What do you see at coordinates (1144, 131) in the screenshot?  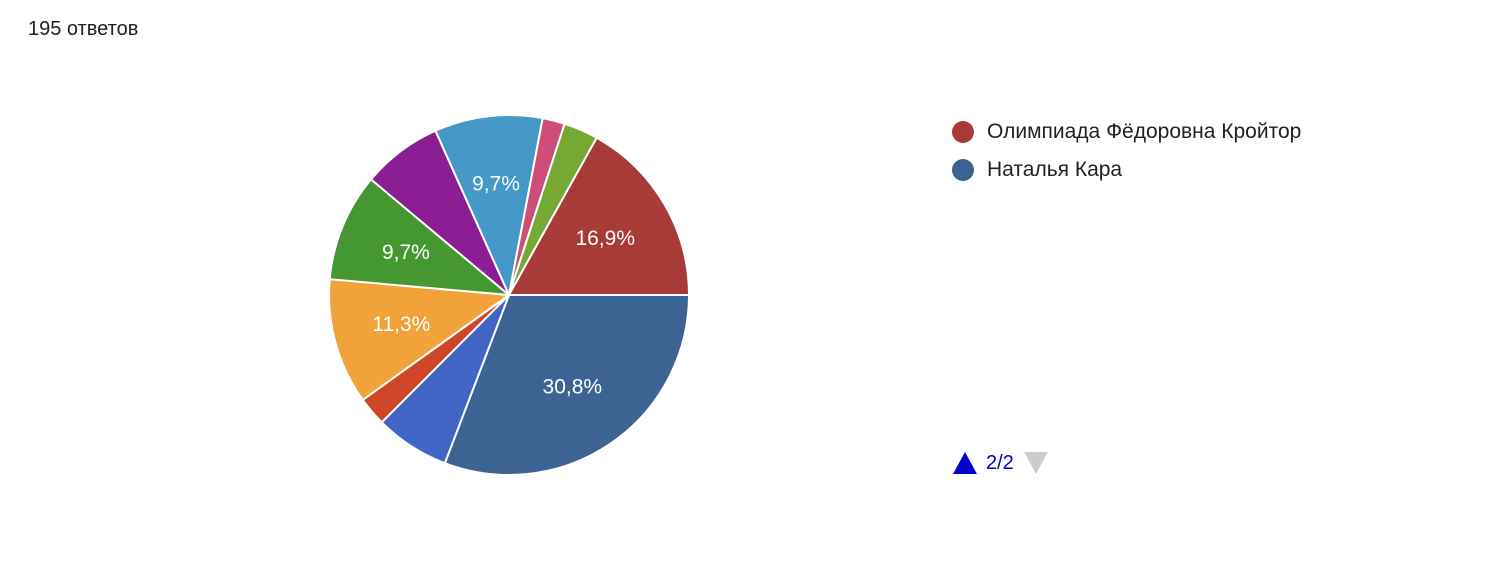 I see `legend-label-kroitor: Олимпиада Фёдоровна Кройтор` at bounding box center [1144, 131].